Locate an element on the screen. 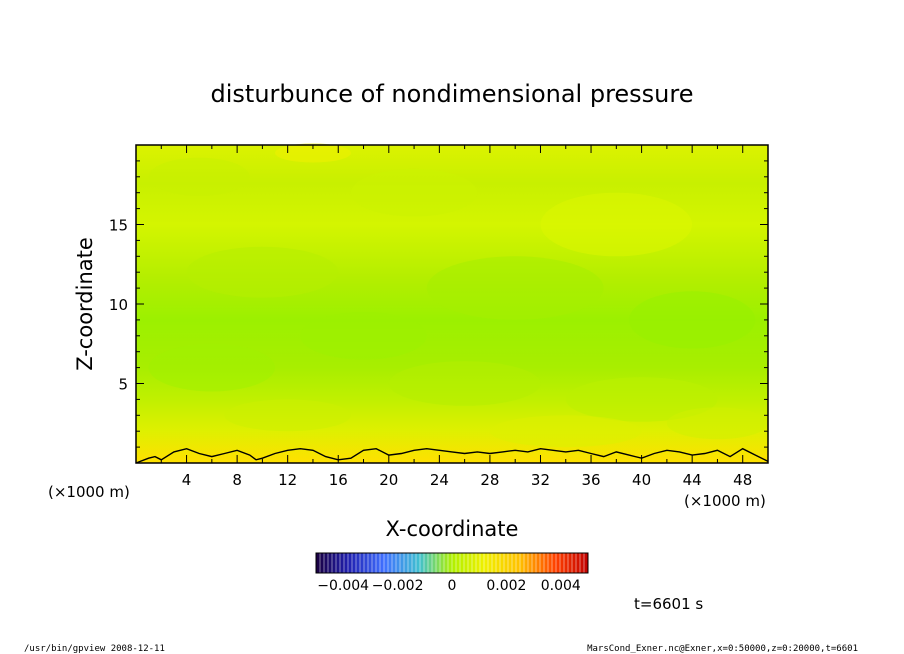  x-unit-left: (×1000 m) is located at coordinates (89, 492).